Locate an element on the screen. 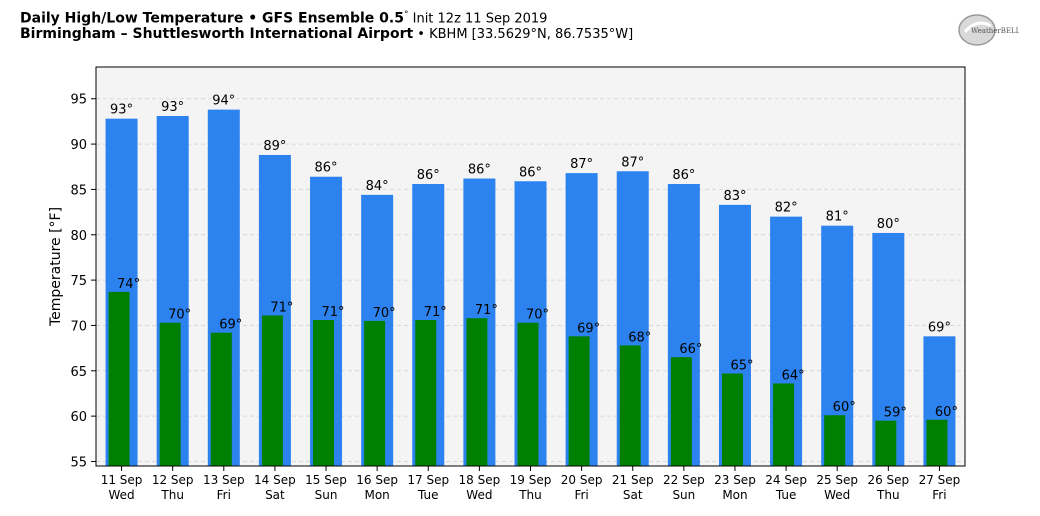  y-tick-label: 90 is located at coordinates (78, 145).